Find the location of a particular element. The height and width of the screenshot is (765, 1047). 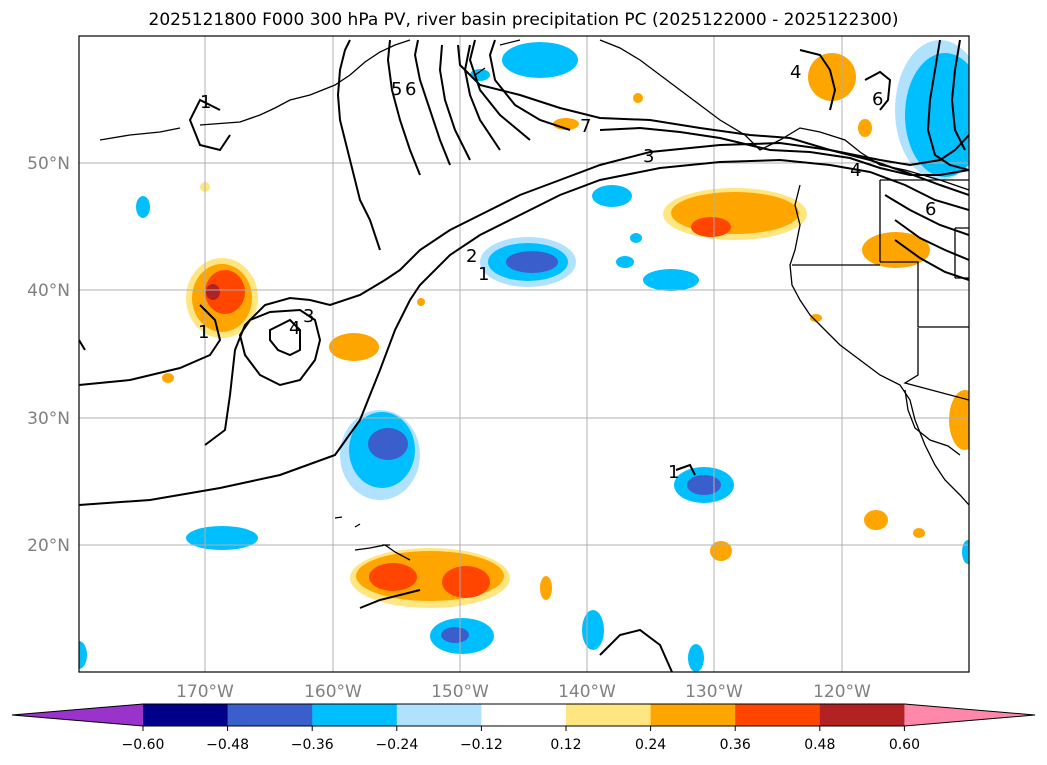

colorbar-tick-label: −0.48 is located at coordinates (227, 745).